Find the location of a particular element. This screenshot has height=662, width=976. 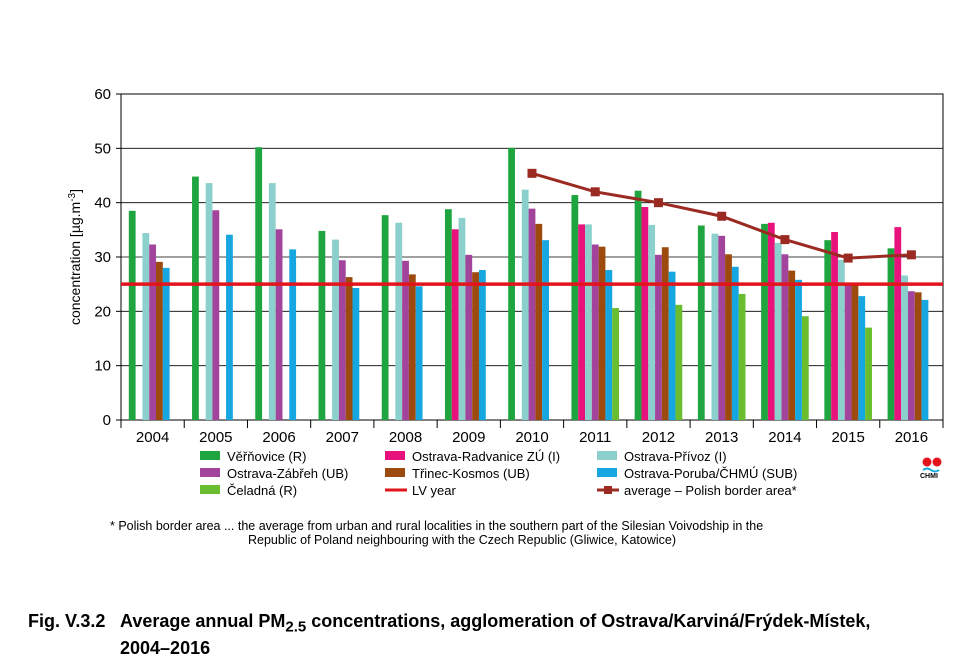

x-tick-label: 2008 is located at coordinates (405, 437).